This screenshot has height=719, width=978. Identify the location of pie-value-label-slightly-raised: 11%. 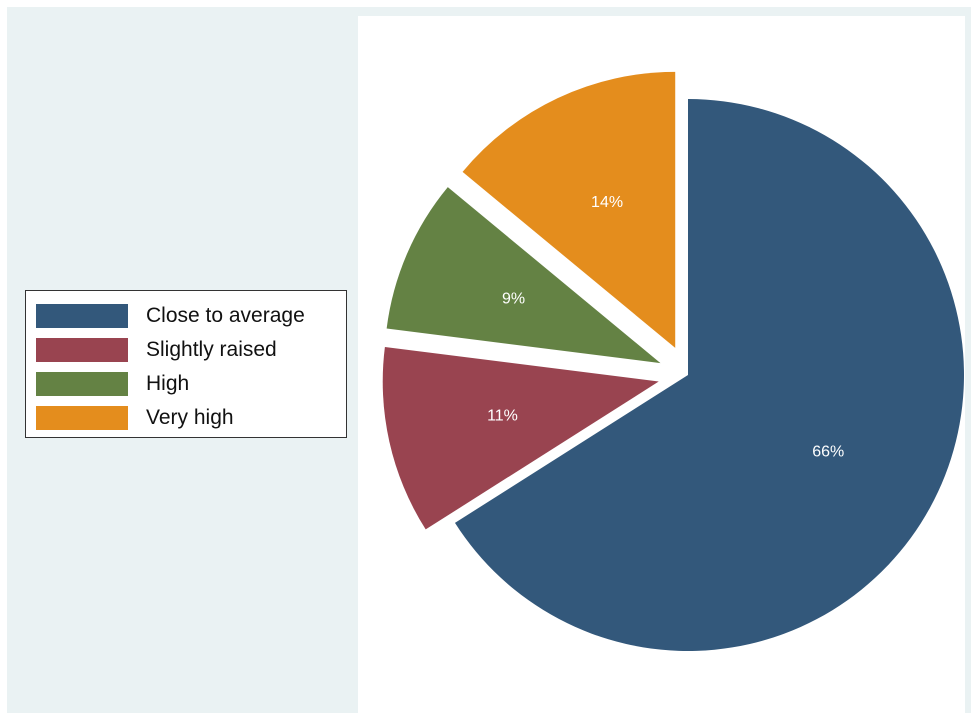
(502, 416).